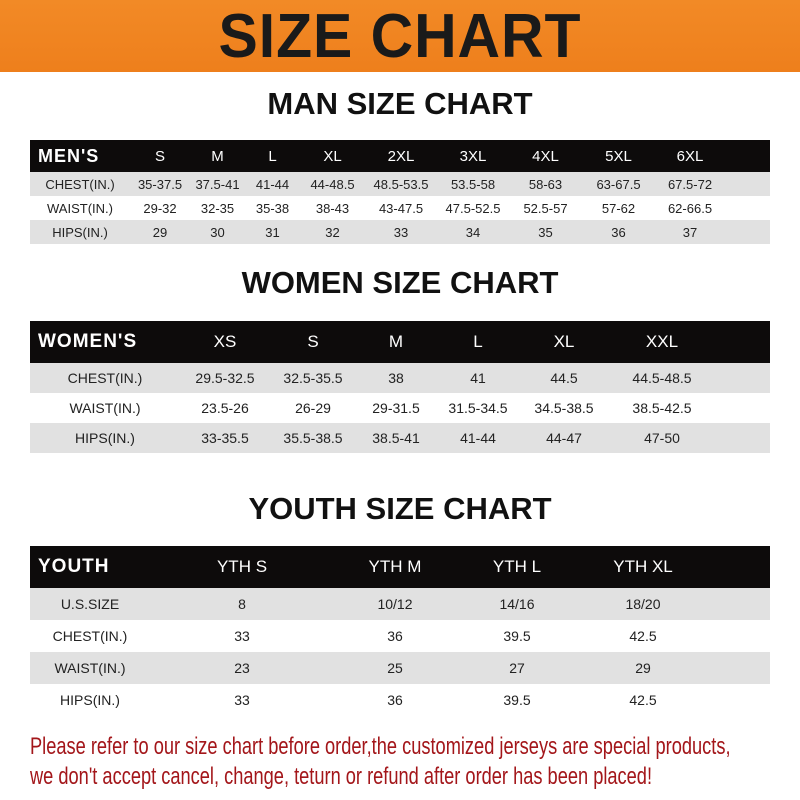 The height and width of the screenshot is (800, 800). Describe the element at coordinates (690, 208) in the screenshot. I see `table-cell: 62-66.5` at that location.